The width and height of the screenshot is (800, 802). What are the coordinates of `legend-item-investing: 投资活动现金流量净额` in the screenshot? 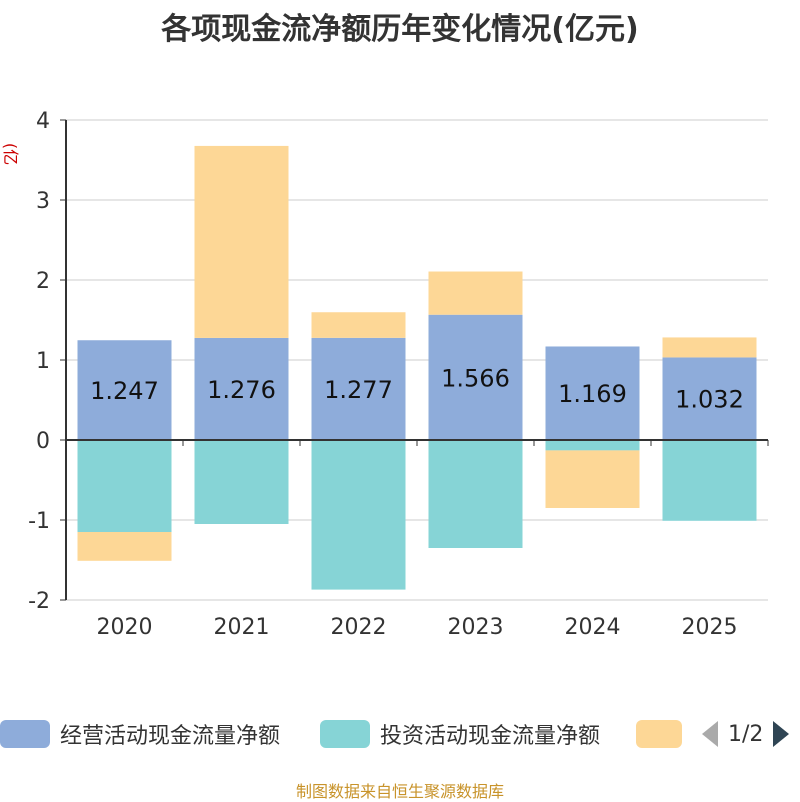 It's located at (460, 734).